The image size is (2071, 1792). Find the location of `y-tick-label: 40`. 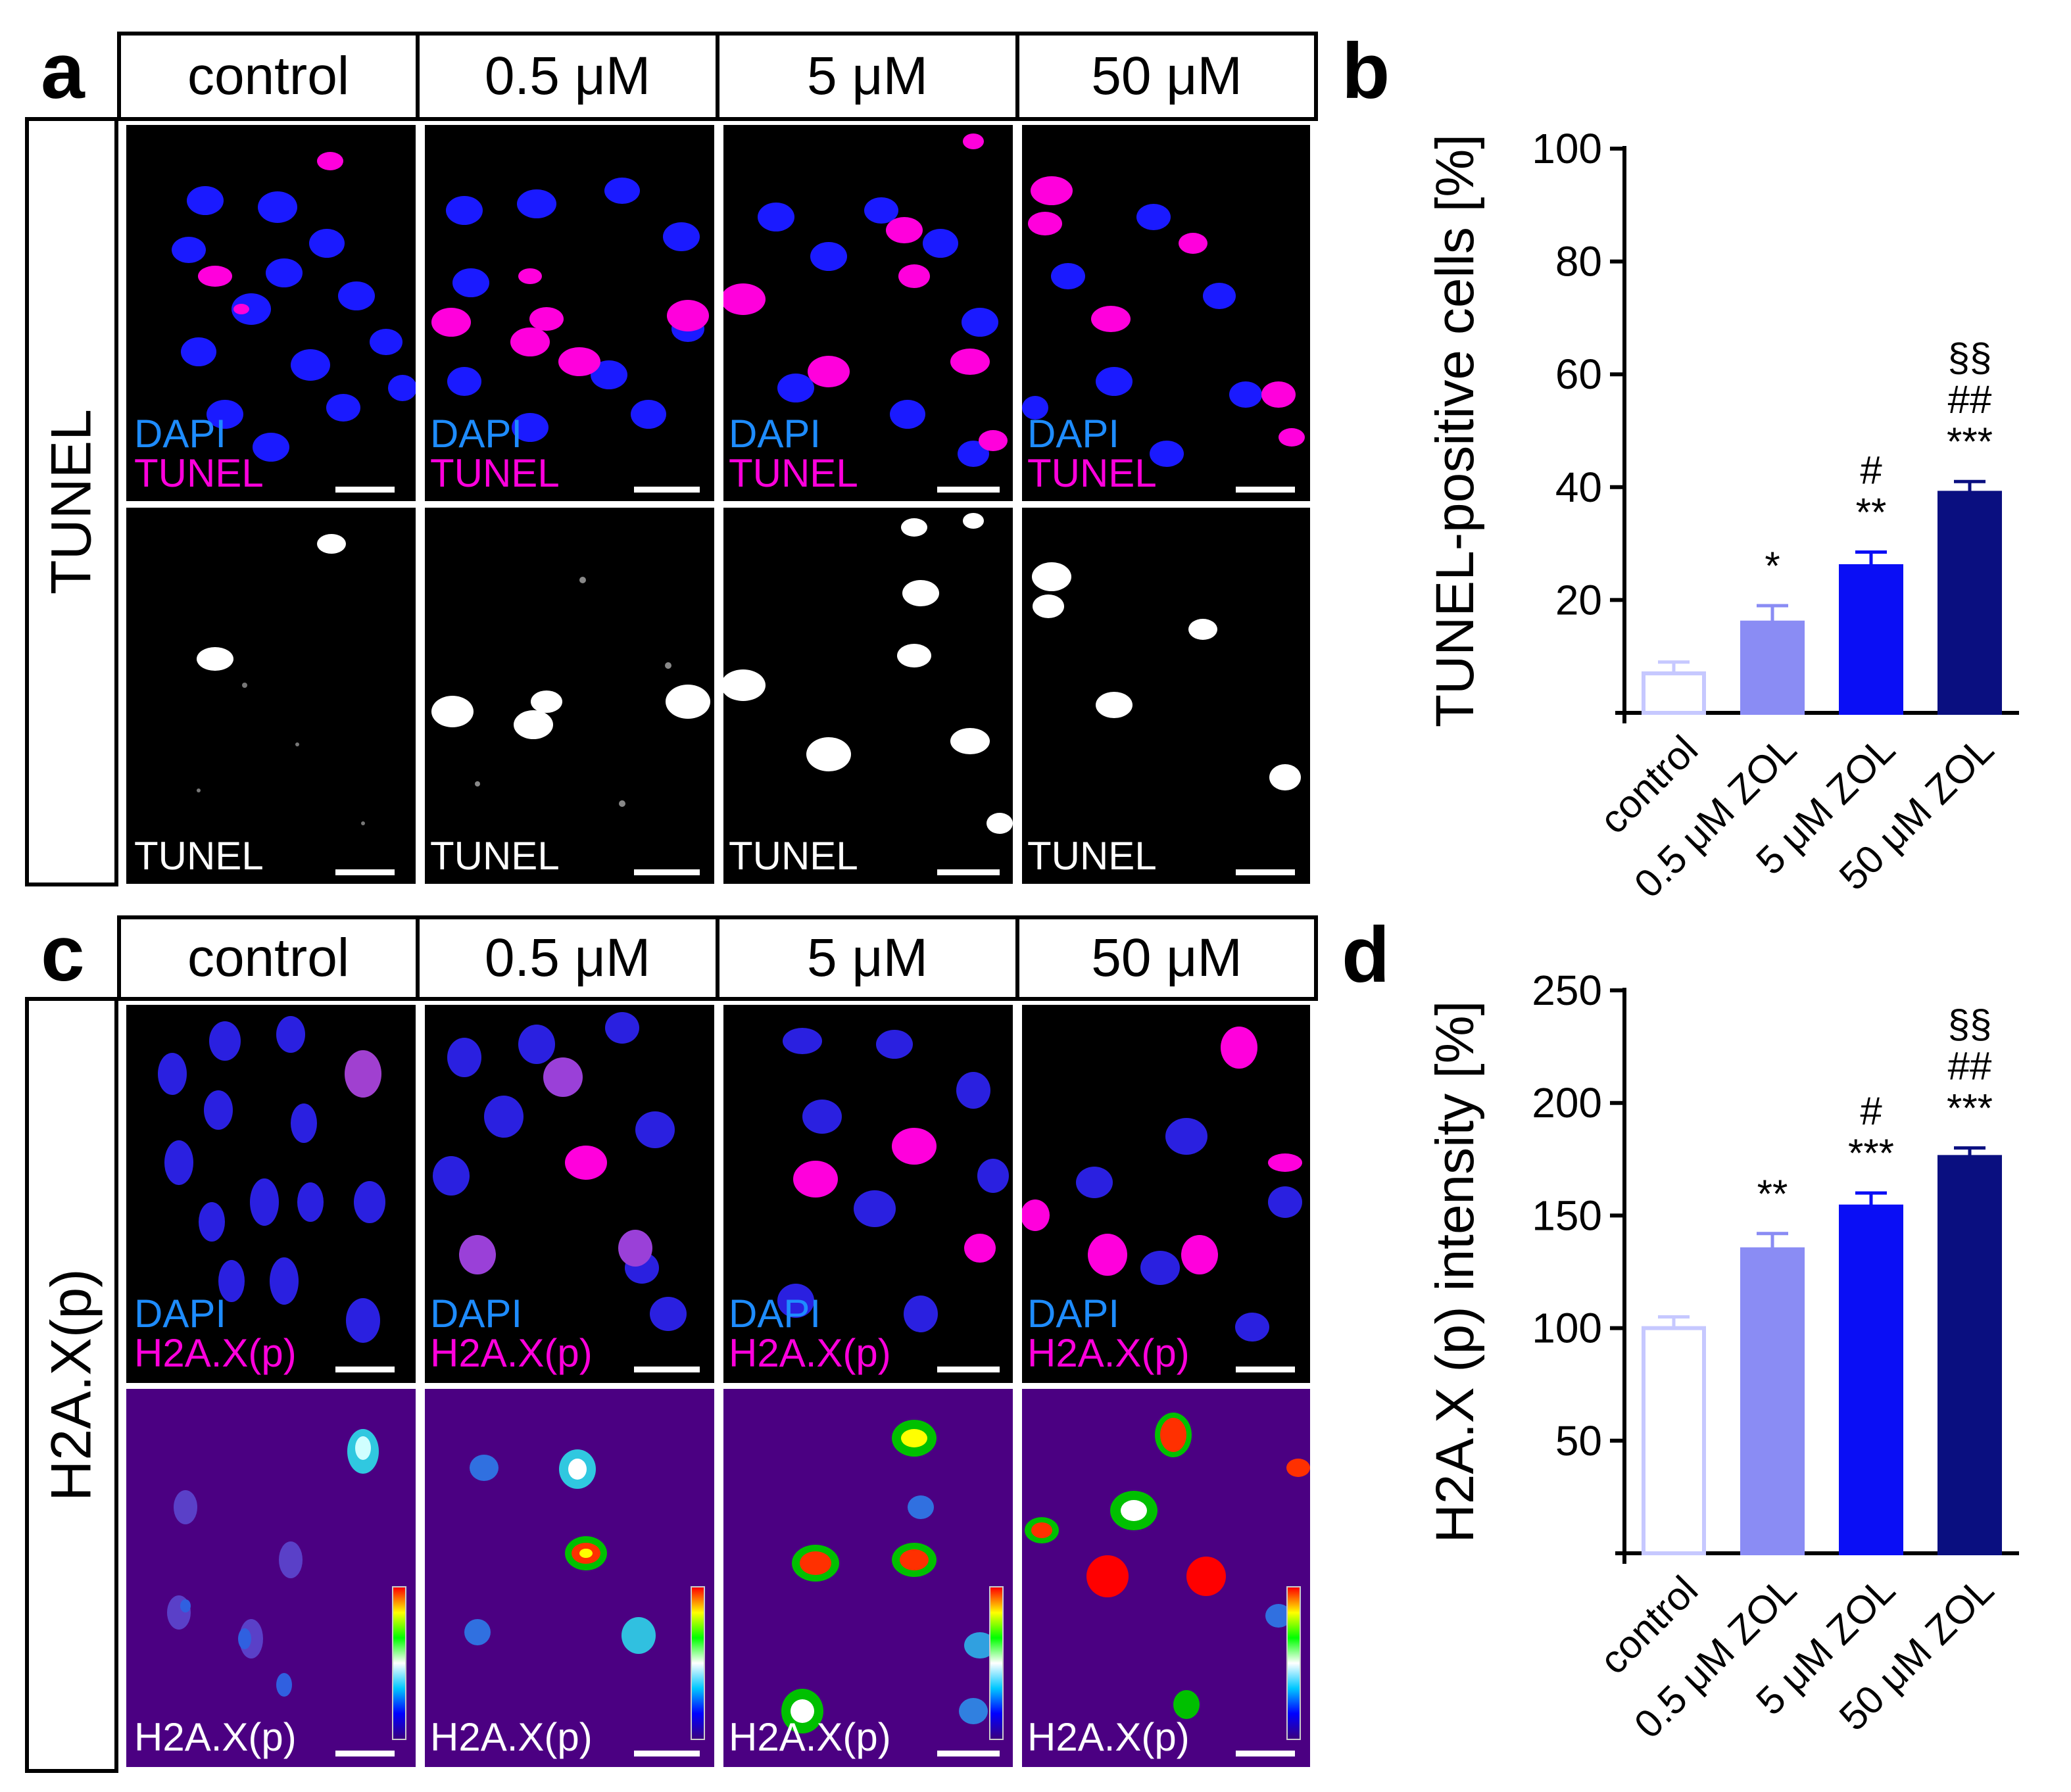

y-tick-label: 40 is located at coordinates (1578, 487).